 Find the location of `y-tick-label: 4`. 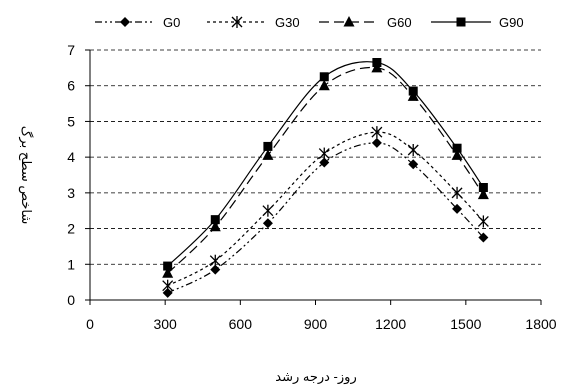

y-tick-label: 4 is located at coordinates (71, 157).